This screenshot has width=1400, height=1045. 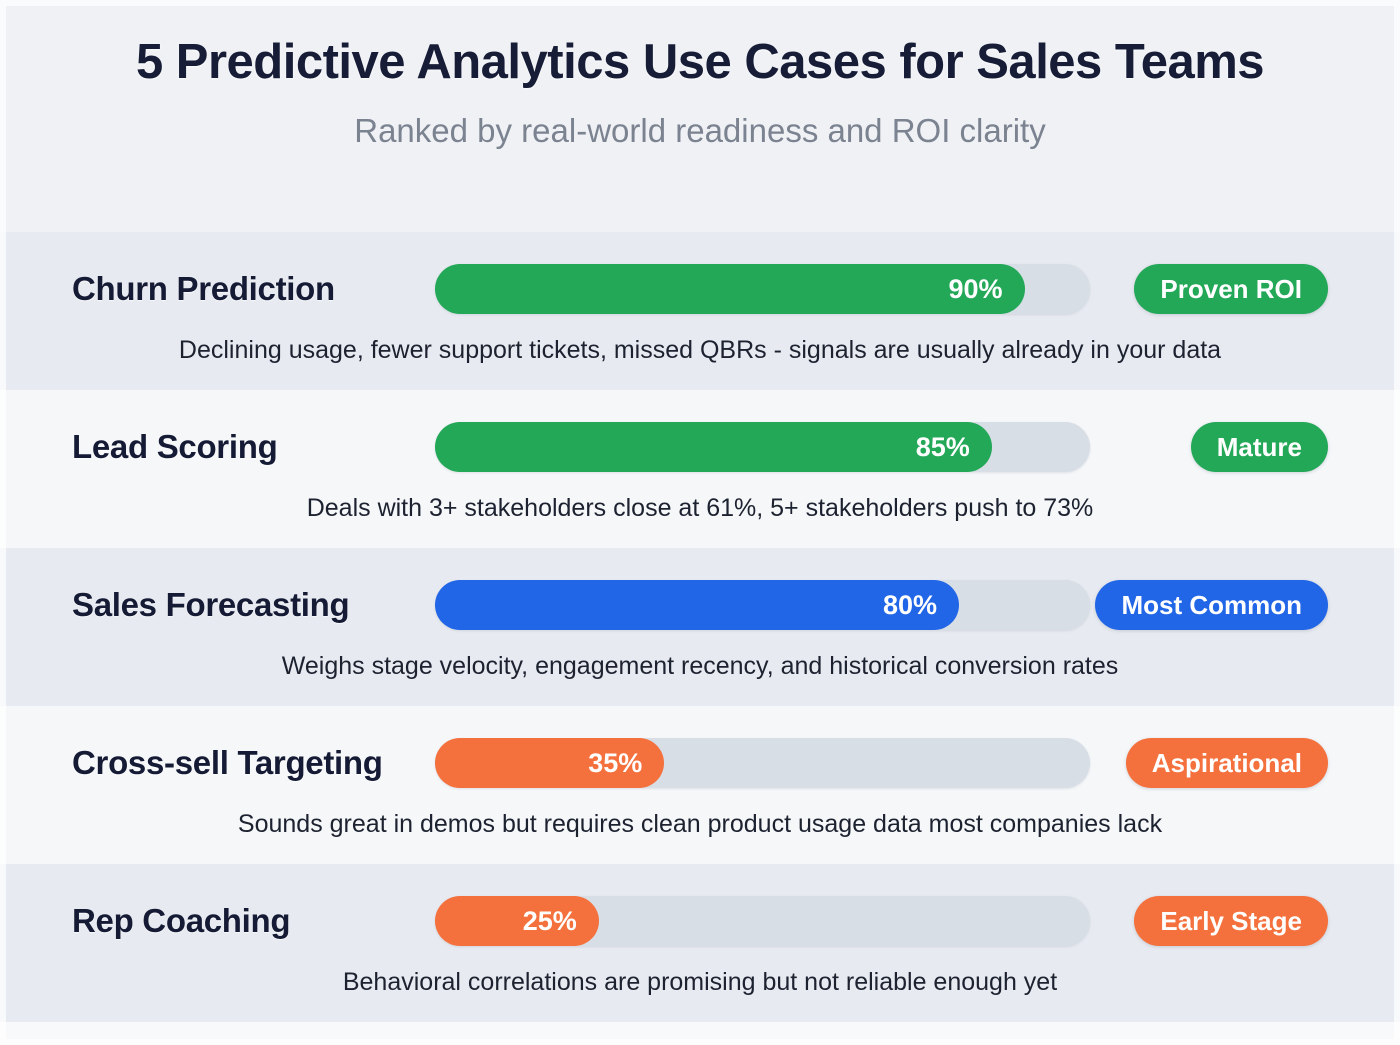 I want to click on progress-bar-track: 25%, so click(x=762, y=921).